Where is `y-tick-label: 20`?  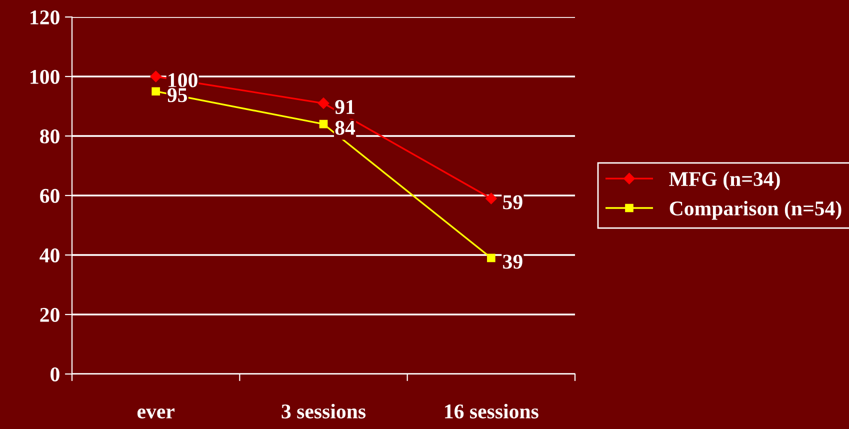 y-tick-label: 20 is located at coordinates (50, 315).